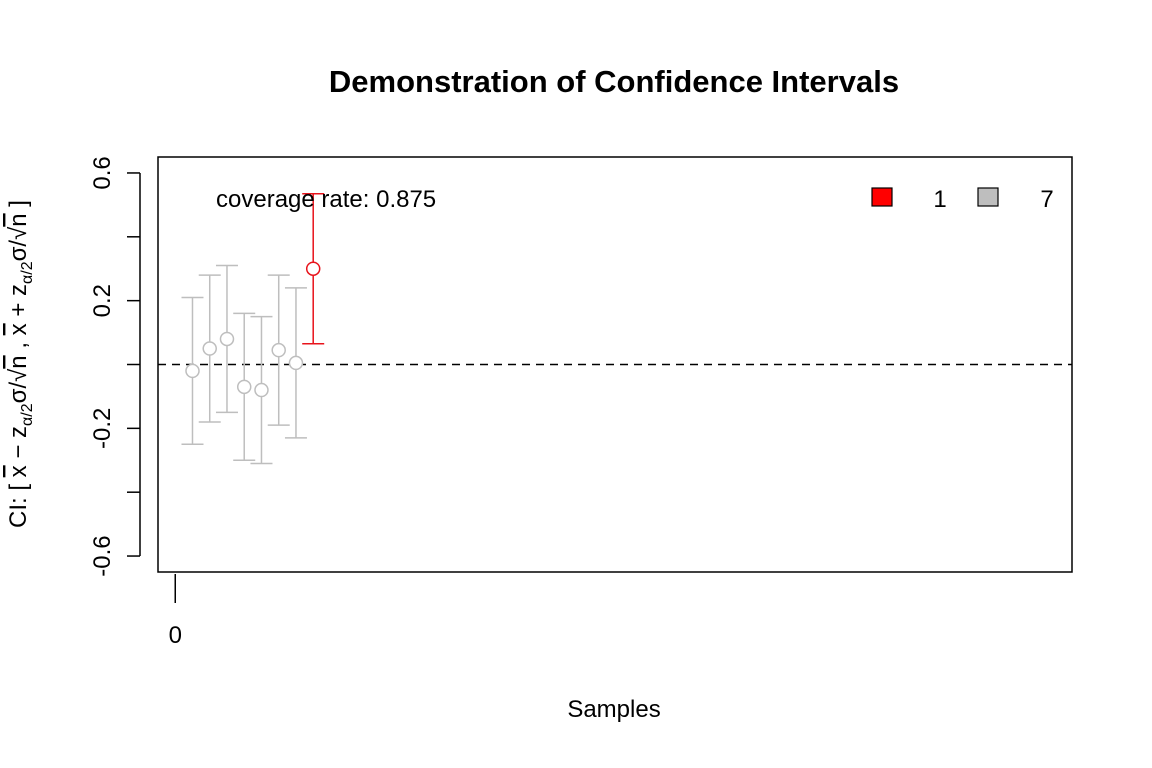  Describe the element at coordinates (114, 366) in the screenshot. I see `y-axis: -0.6 -0.2 0.2 0.6` at that location.